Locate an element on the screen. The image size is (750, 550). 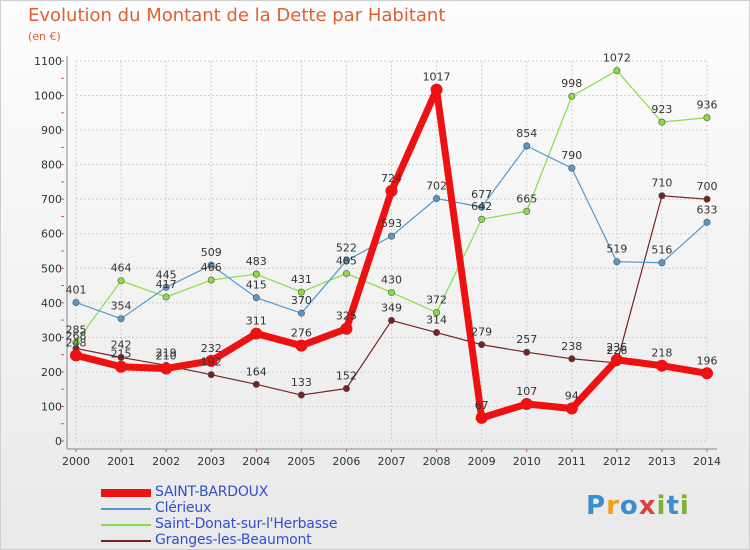
data-label: 509 is located at coordinates (211, 252).